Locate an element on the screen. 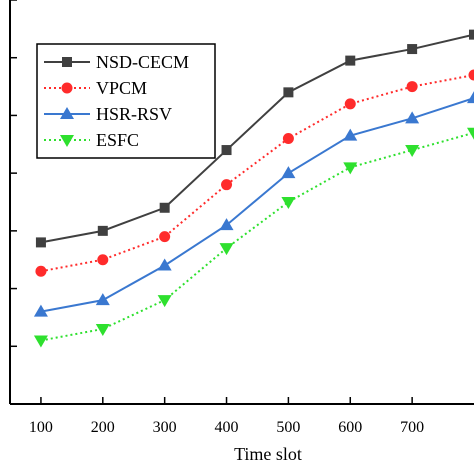 The image size is (474, 474). y-ticks is located at coordinates (13, 174).